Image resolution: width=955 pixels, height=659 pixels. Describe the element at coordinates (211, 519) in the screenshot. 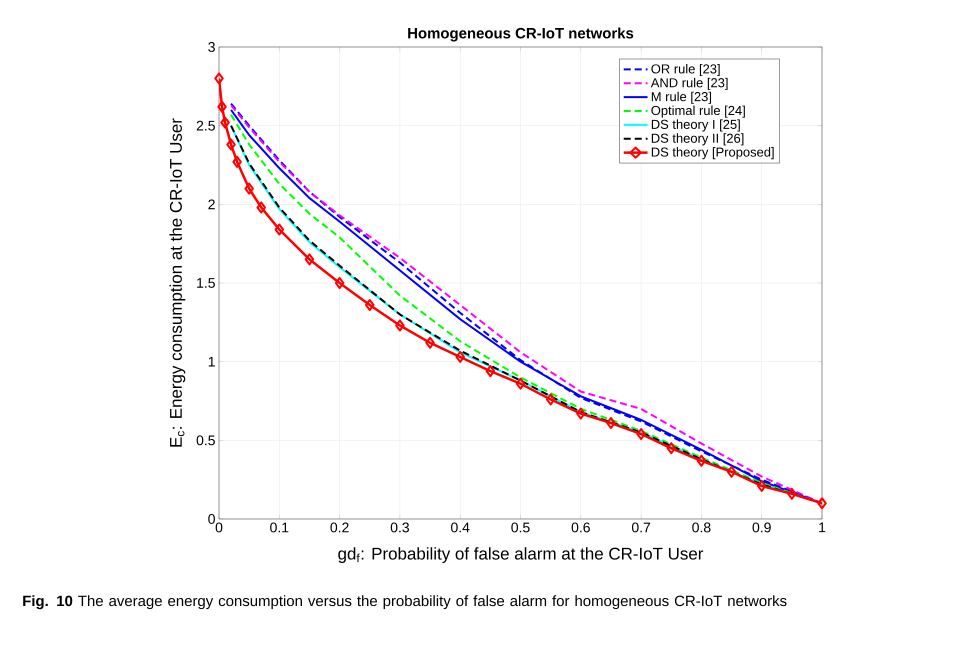

I see `y-tick-label: 0` at that location.